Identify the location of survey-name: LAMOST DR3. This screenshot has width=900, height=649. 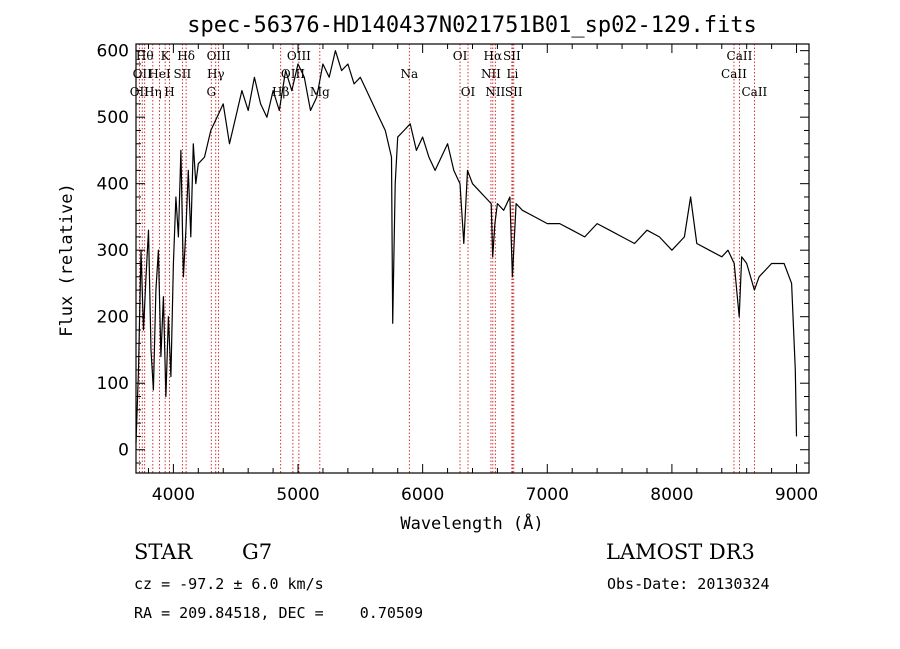
(680, 552).